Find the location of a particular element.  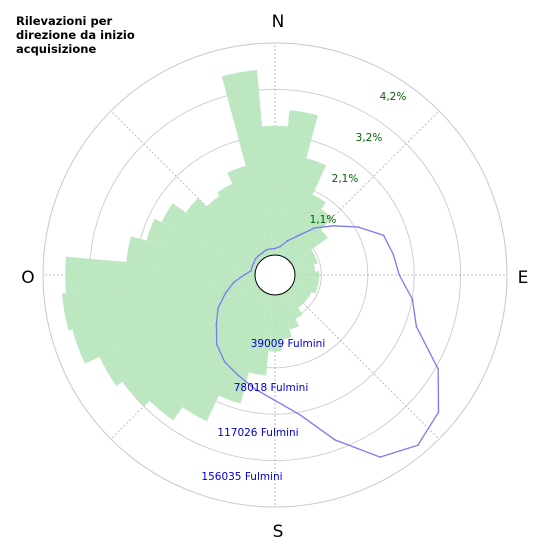

center-hole is located at coordinates (275, 275).